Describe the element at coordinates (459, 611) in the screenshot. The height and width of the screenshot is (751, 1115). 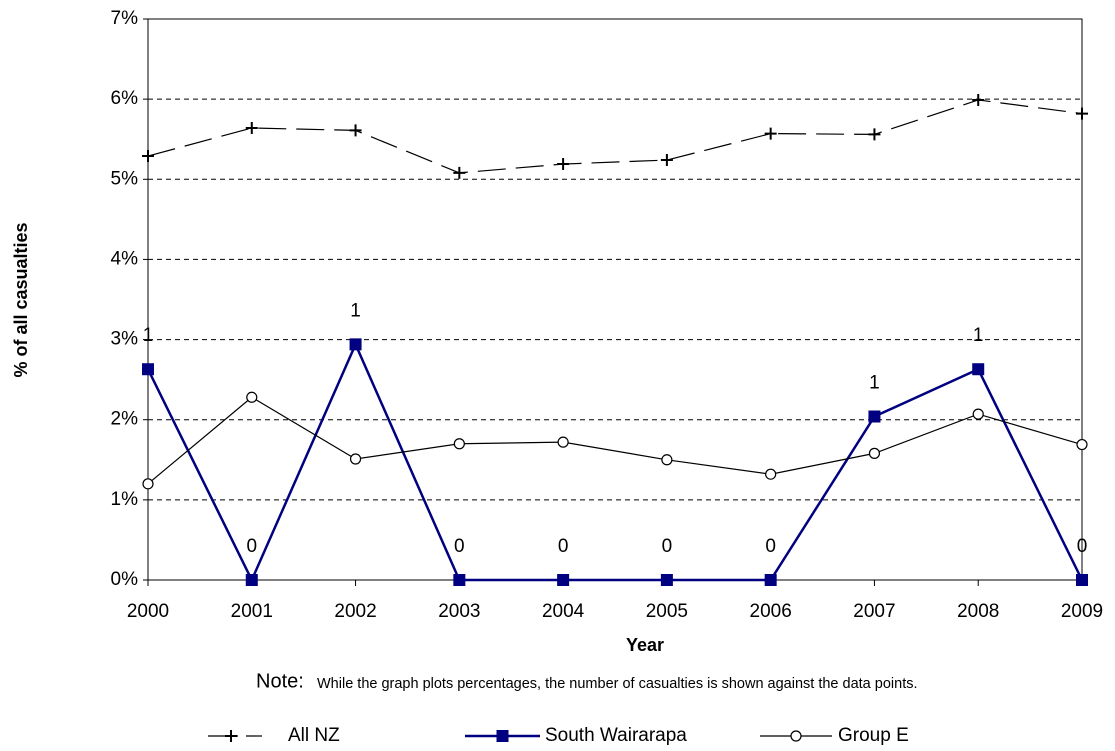
I see `x-tick-label: 2003` at that location.